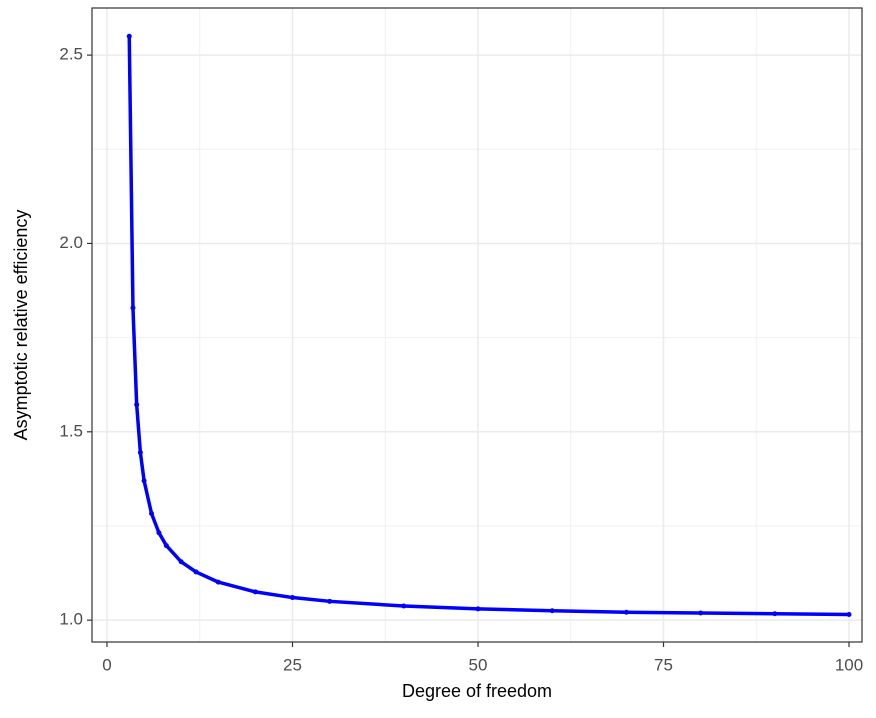 Image resolution: width=876 pixels, height=718 pixels. What do you see at coordinates (478, 664) in the screenshot?
I see `x-tick-label: 50` at bounding box center [478, 664].